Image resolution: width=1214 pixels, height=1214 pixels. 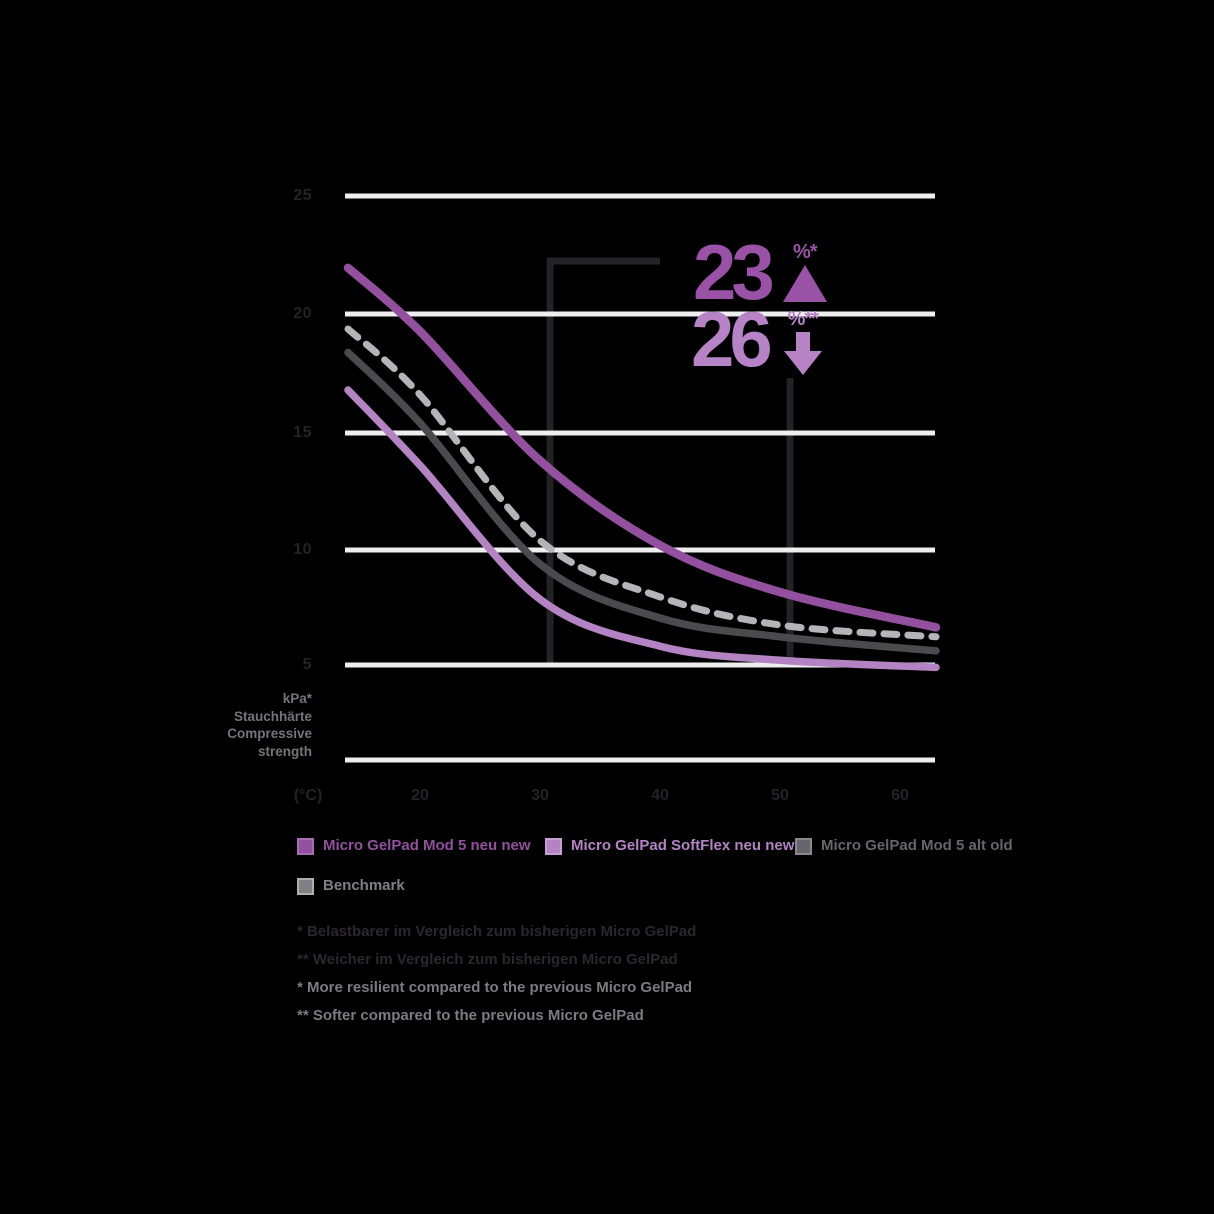 What do you see at coordinates (734, 272) in the screenshot?
I see `annotation-value: 23` at bounding box center [734, 272].